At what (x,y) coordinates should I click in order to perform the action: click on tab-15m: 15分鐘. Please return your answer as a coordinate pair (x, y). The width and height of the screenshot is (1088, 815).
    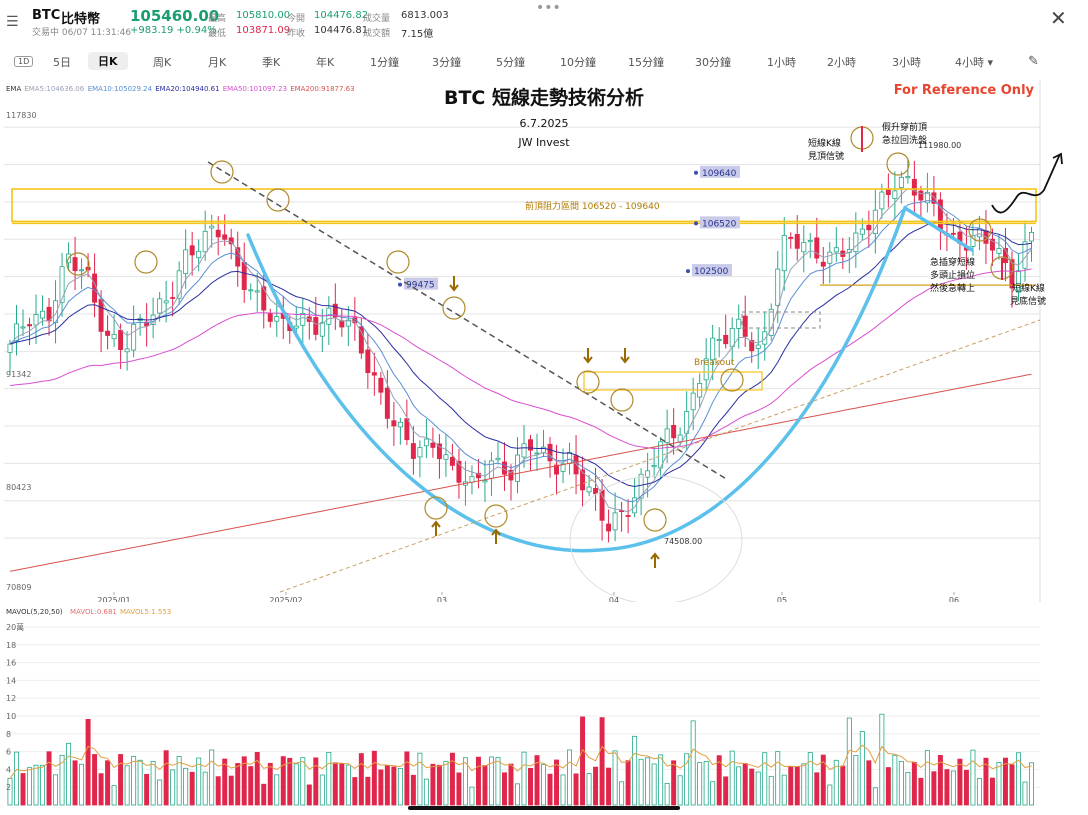
    Looking at the image, I should click on (646, 62).